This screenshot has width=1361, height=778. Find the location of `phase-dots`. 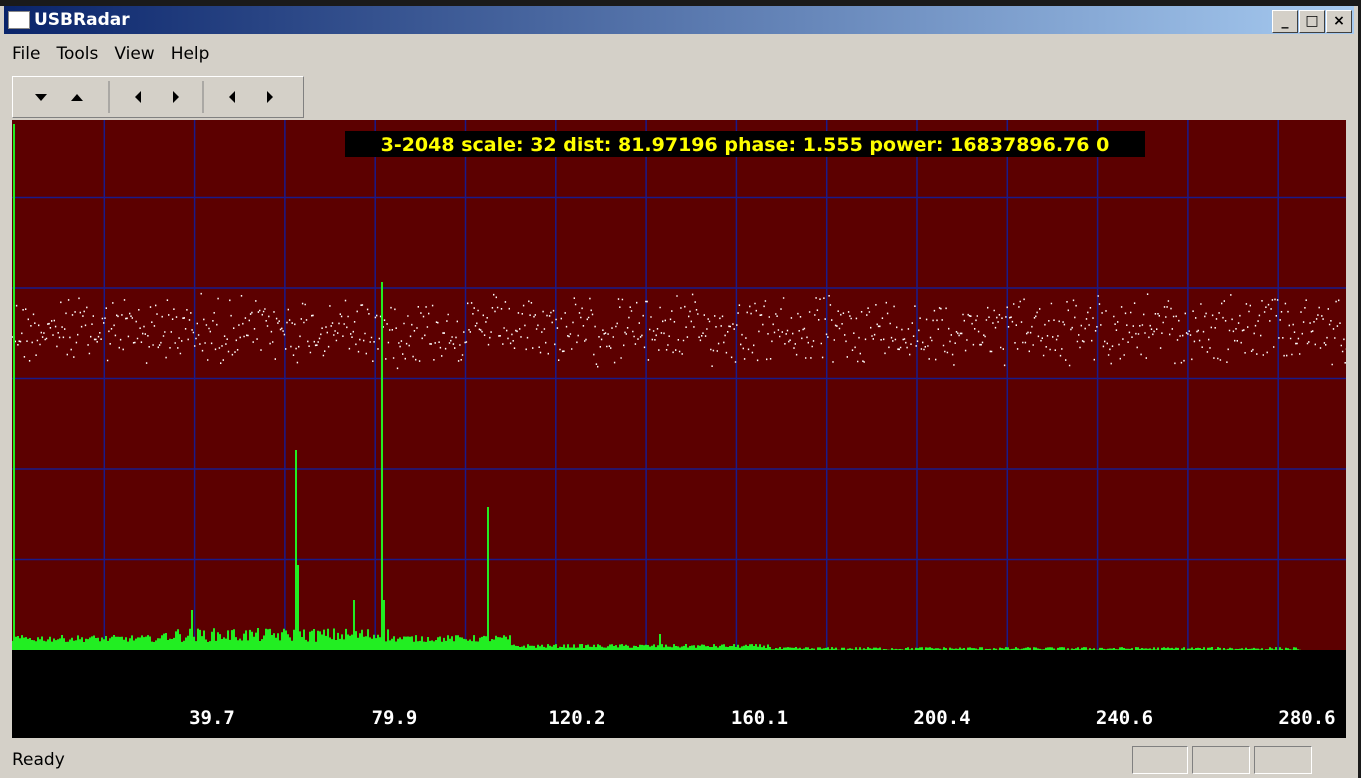

phase-dots is located at coordinates (679, 331).